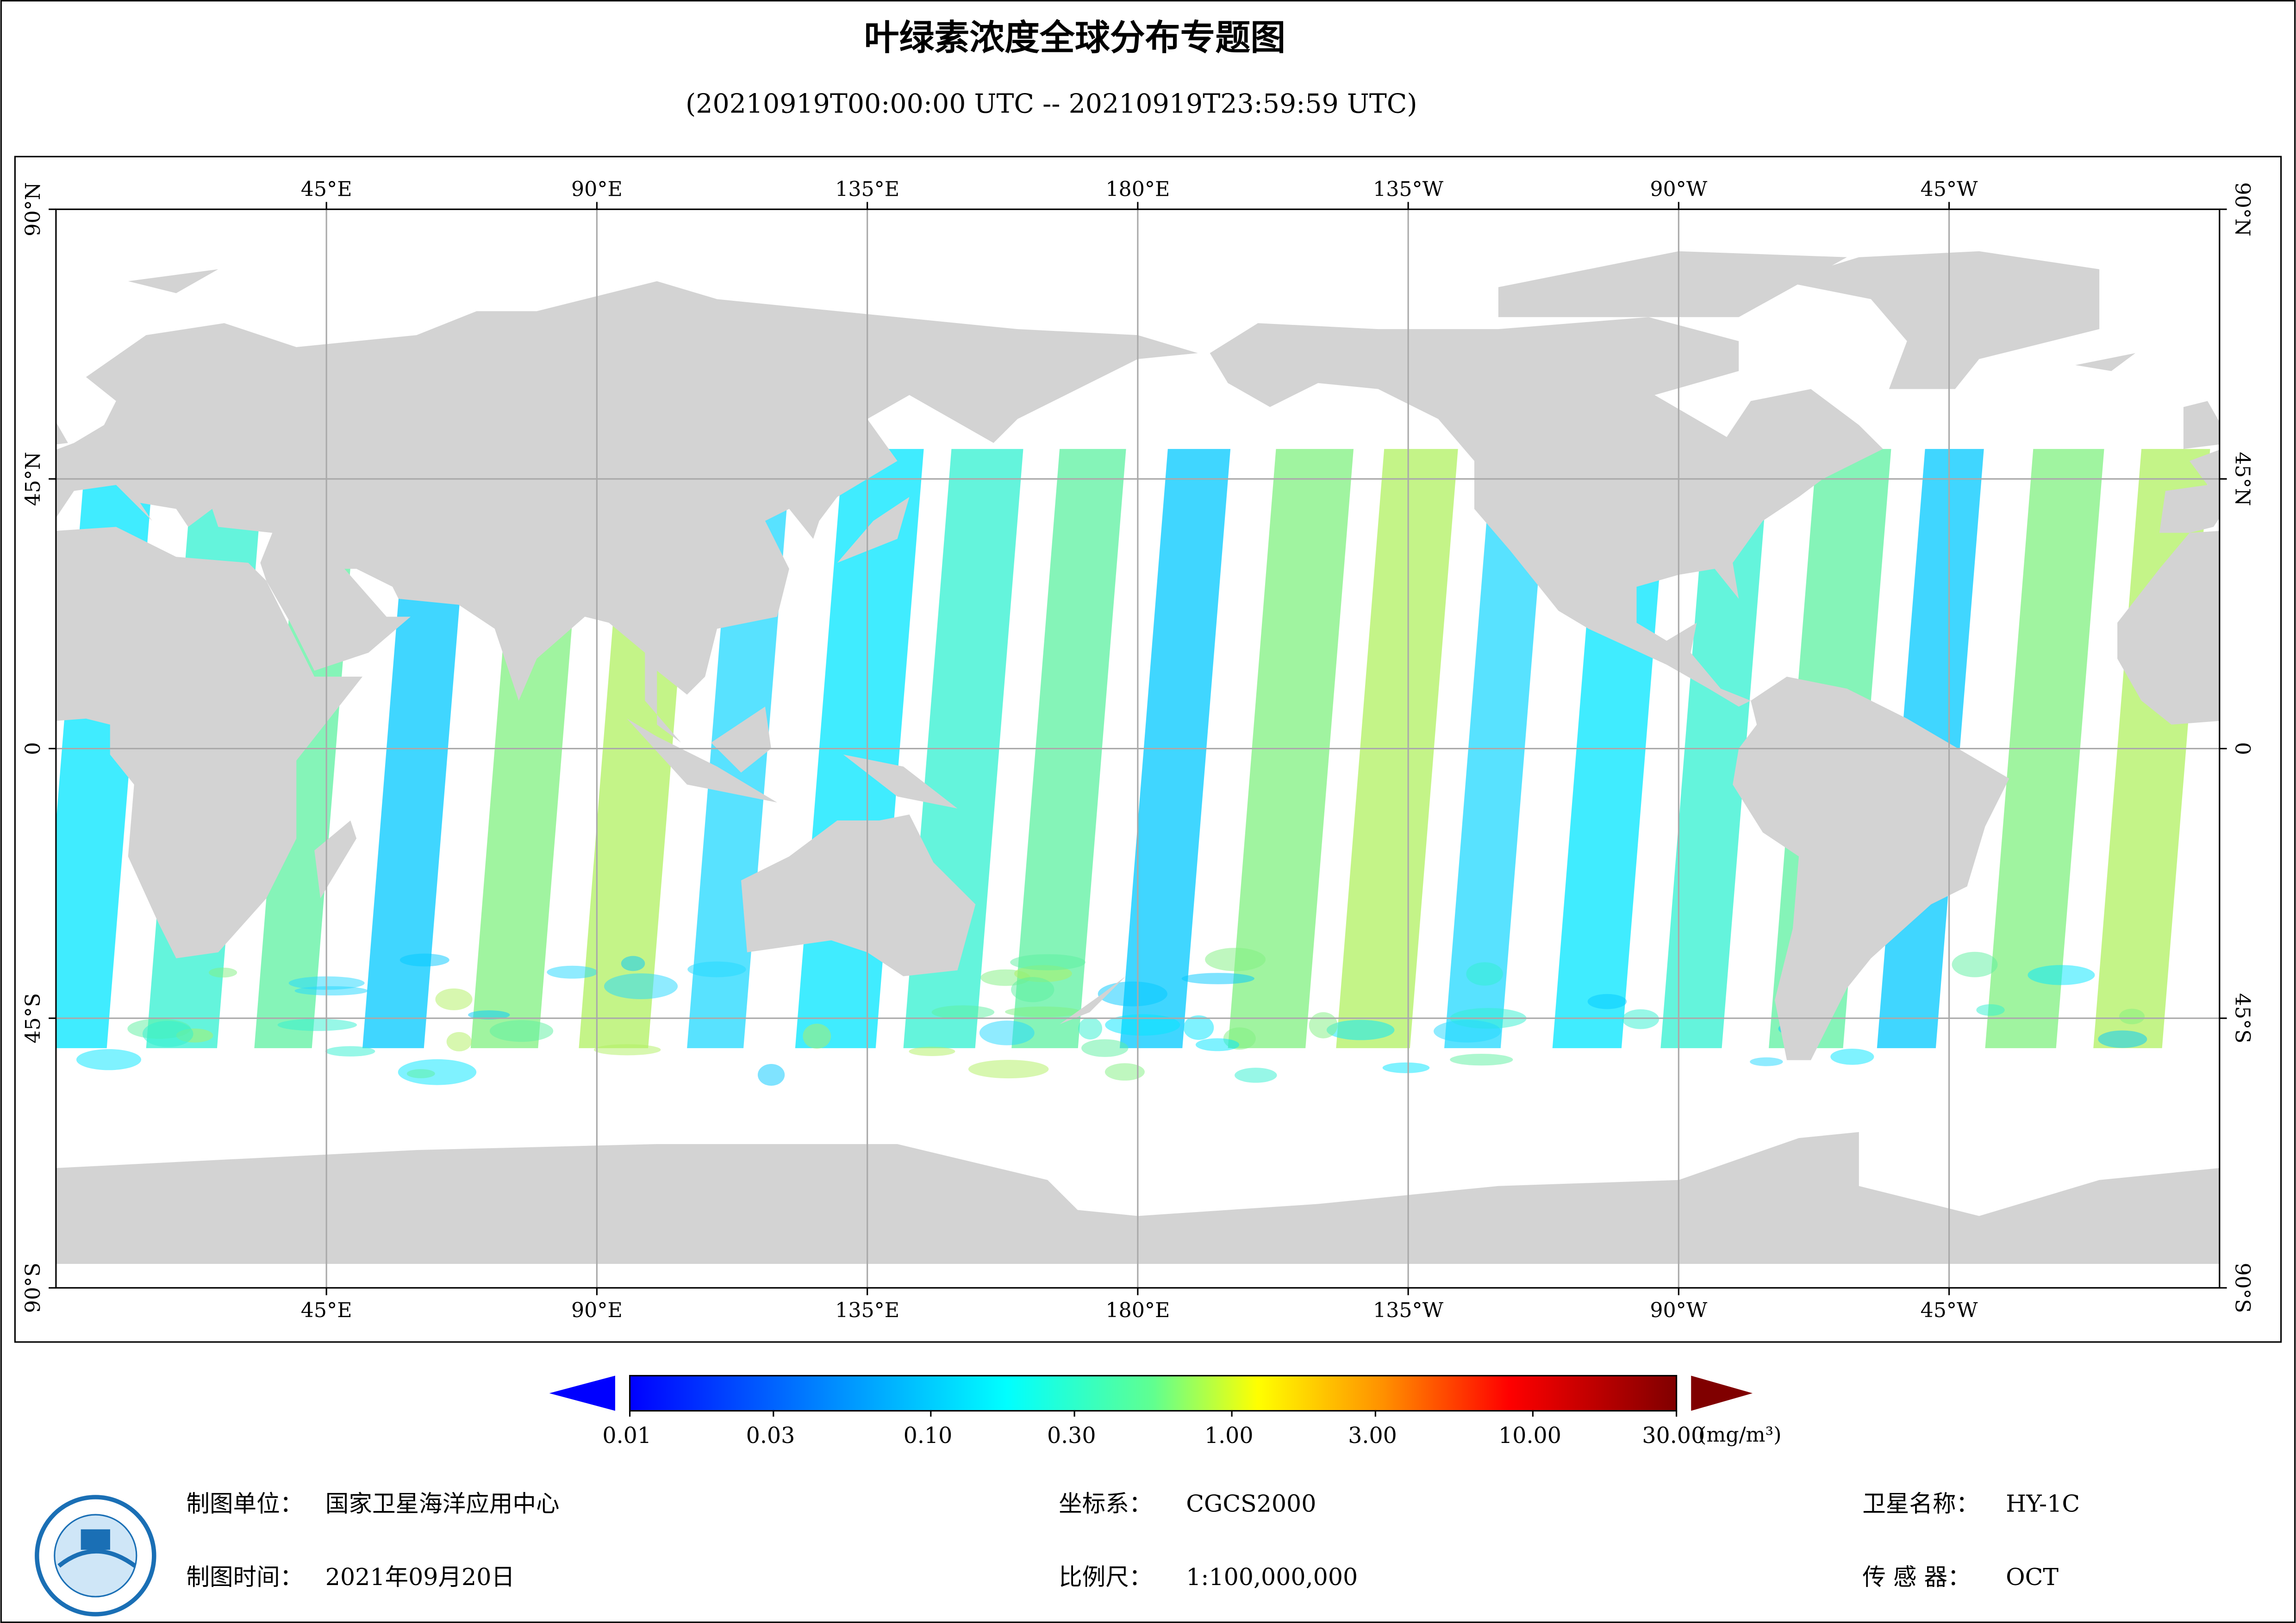 This screenshot has height=1623, width=2296. Describe the element at coordinates (1739, 1435) in the screenshot. I see `colorbar-unit: (mg/m³)` at that location.